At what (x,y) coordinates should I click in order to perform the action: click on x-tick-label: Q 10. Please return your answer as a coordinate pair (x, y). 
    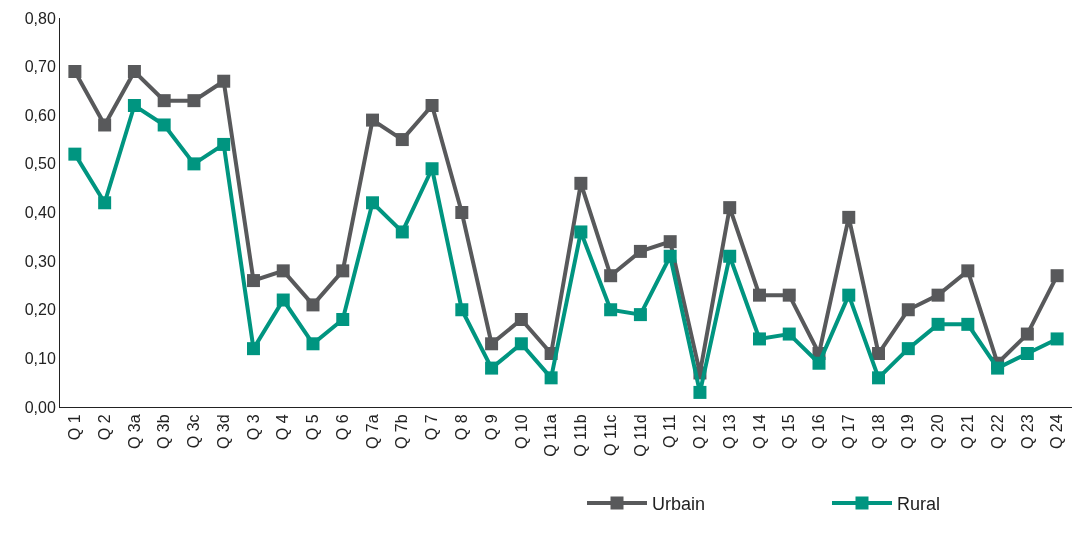
    Looking at the image, I should click on (521, 432).